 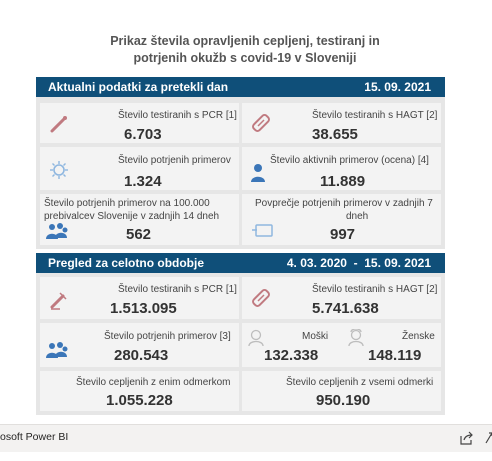 What do you see at coordinates (167, 336) in the screenshot?
I see `total-confirmed-label: Število potrjenih primerov [3]` at bounding box center [167, 336].